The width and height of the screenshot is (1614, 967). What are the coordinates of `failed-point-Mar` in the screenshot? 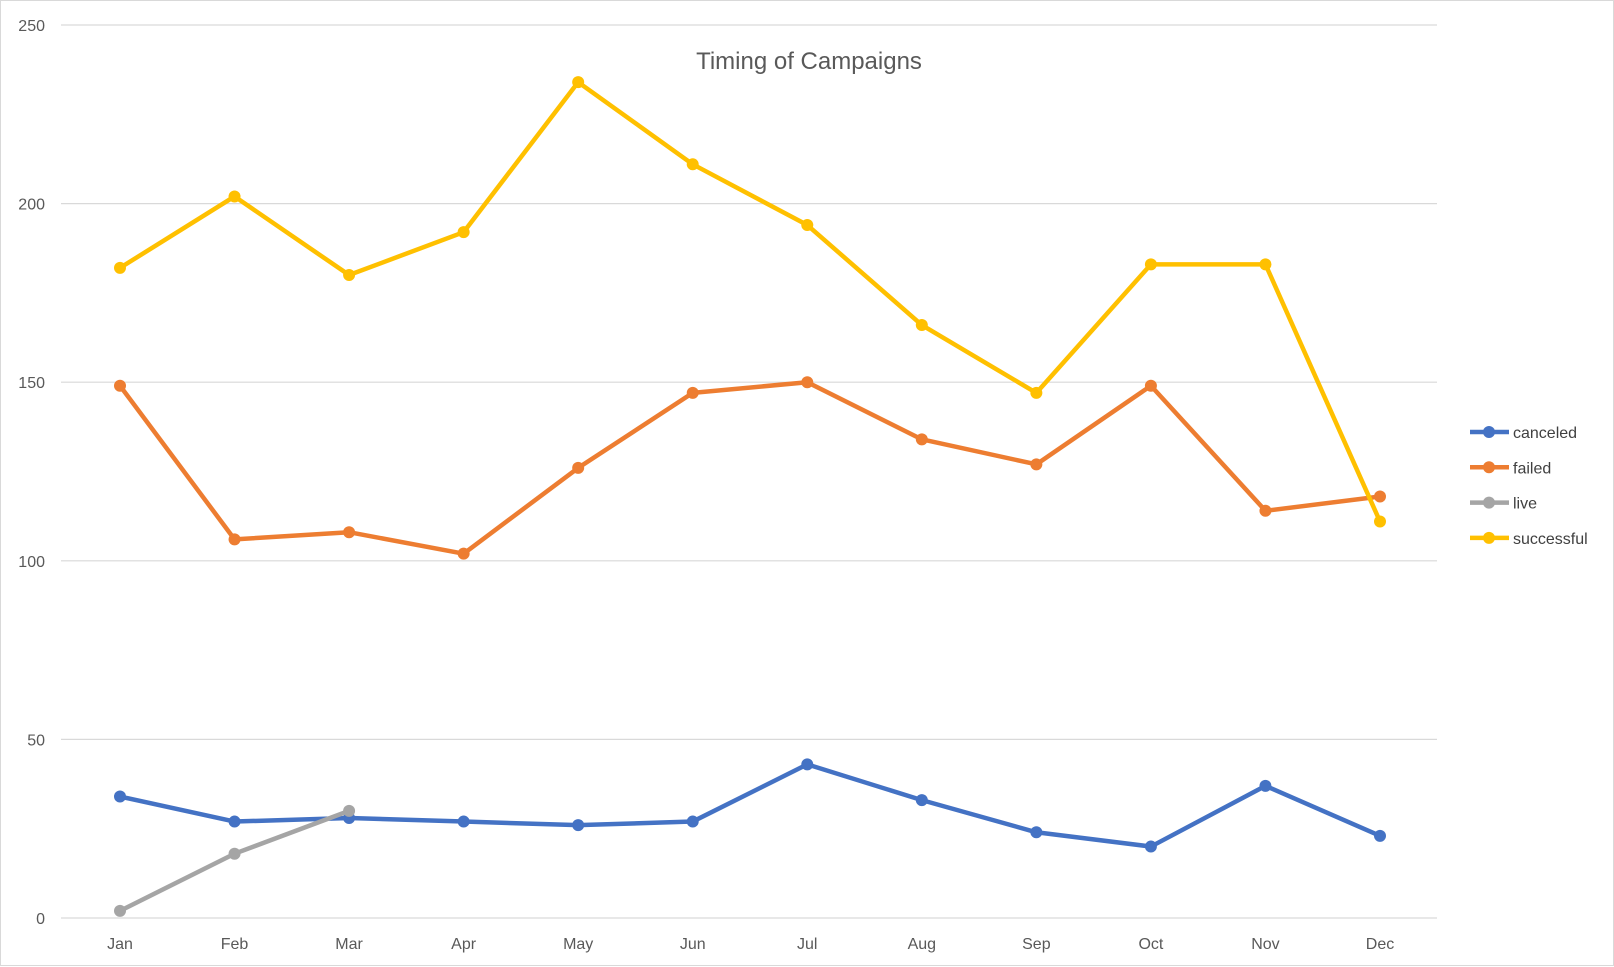 It's located at (349, 532).